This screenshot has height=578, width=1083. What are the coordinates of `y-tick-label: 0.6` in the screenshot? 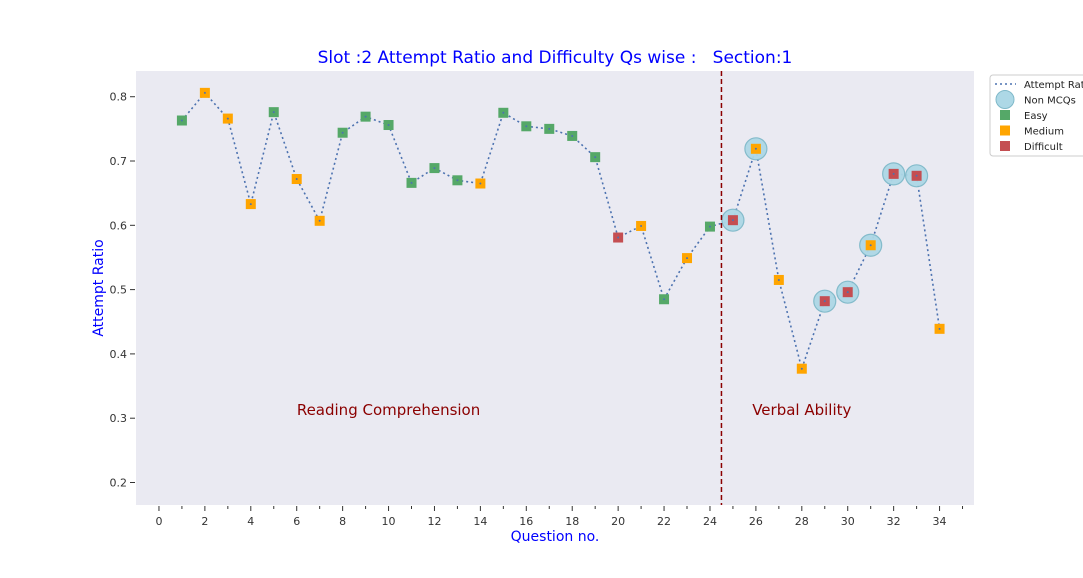 It's located at (119, 225).